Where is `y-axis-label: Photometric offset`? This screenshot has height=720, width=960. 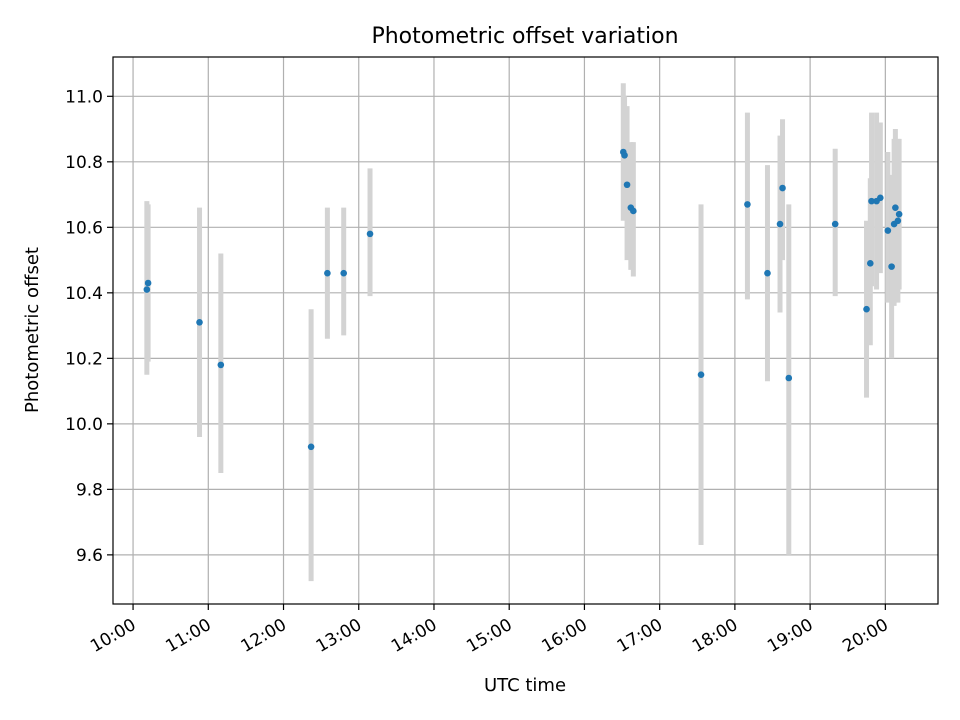
y-axis-label: Photometric offset is located at coordinates (32, 330).